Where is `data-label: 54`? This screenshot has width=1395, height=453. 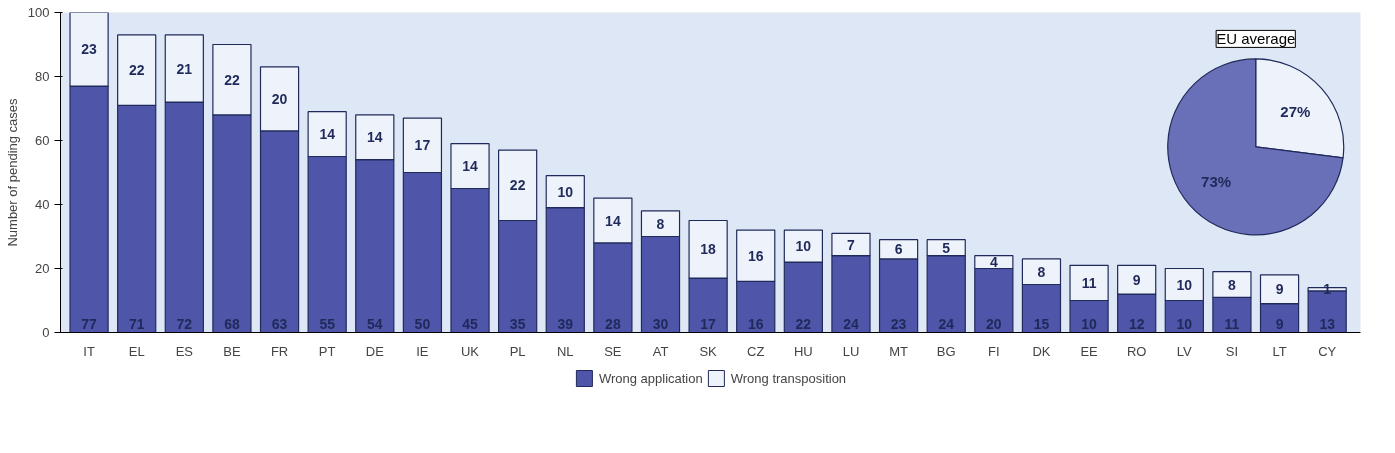
data-label: 54 is located at coordinates (375, 324).